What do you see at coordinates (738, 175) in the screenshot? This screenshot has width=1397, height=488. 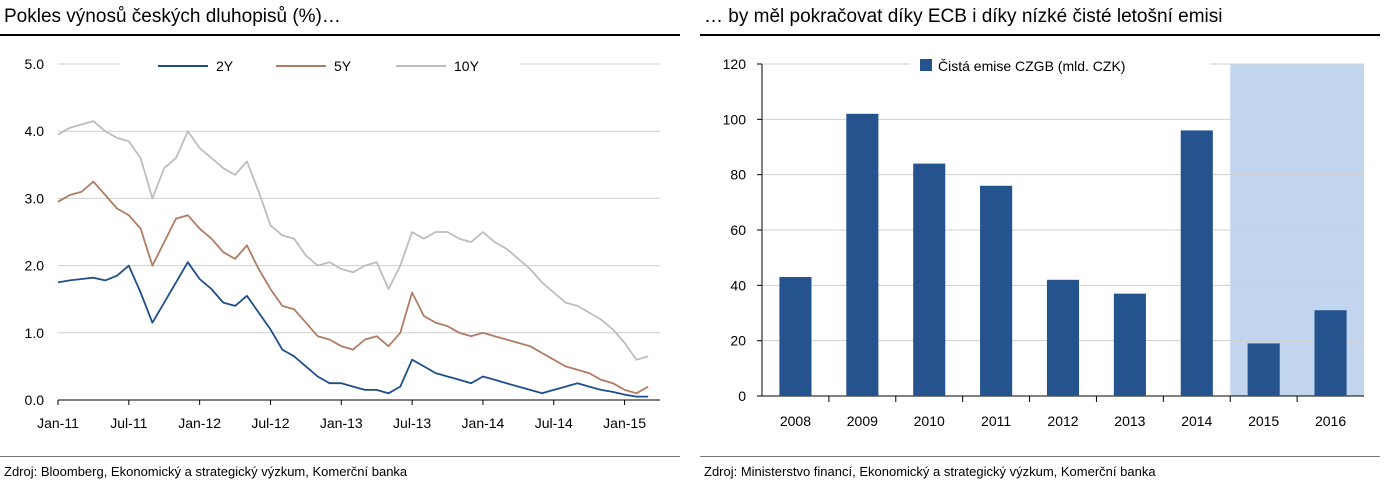 I see `y-tick-label: 80` at bounding box center [738, 175].